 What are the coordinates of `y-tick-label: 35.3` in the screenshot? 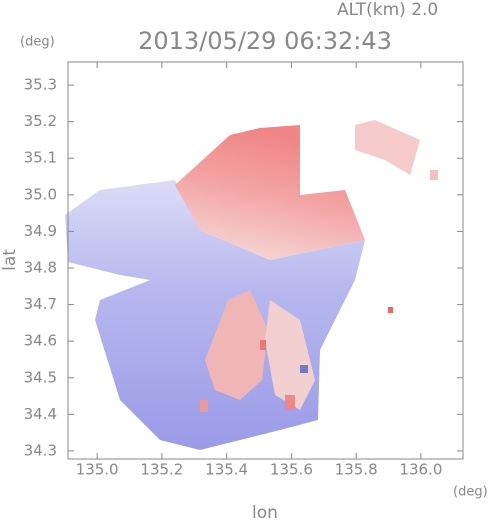 It's located at (40, 85).